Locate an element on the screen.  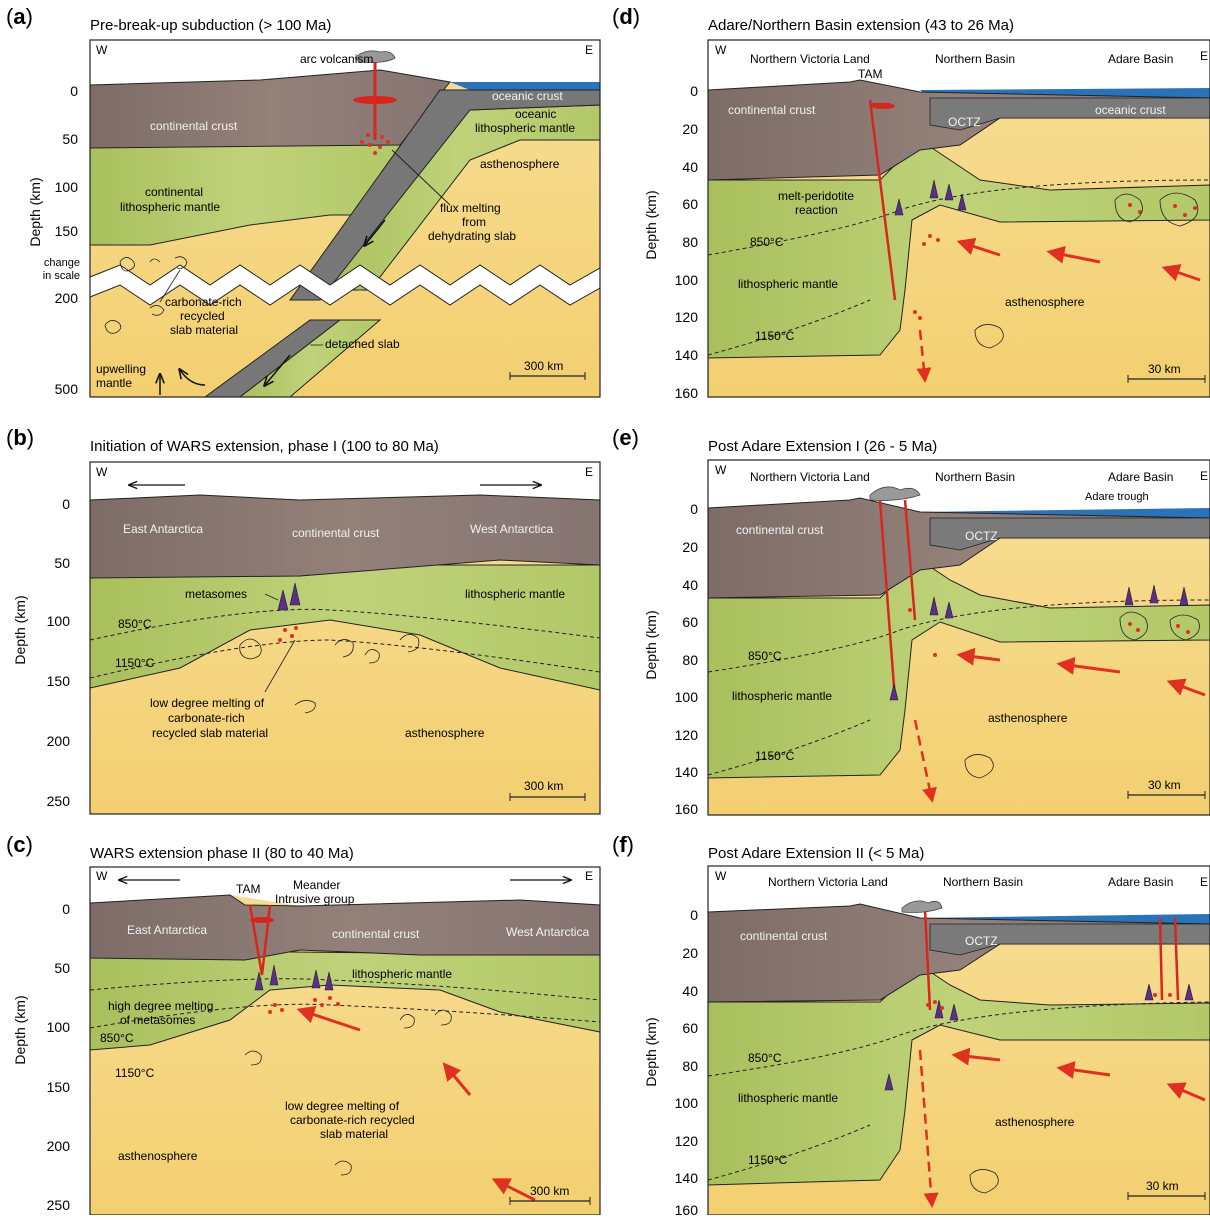
label-tam-d: TAM is located at coordinates (870, 74).